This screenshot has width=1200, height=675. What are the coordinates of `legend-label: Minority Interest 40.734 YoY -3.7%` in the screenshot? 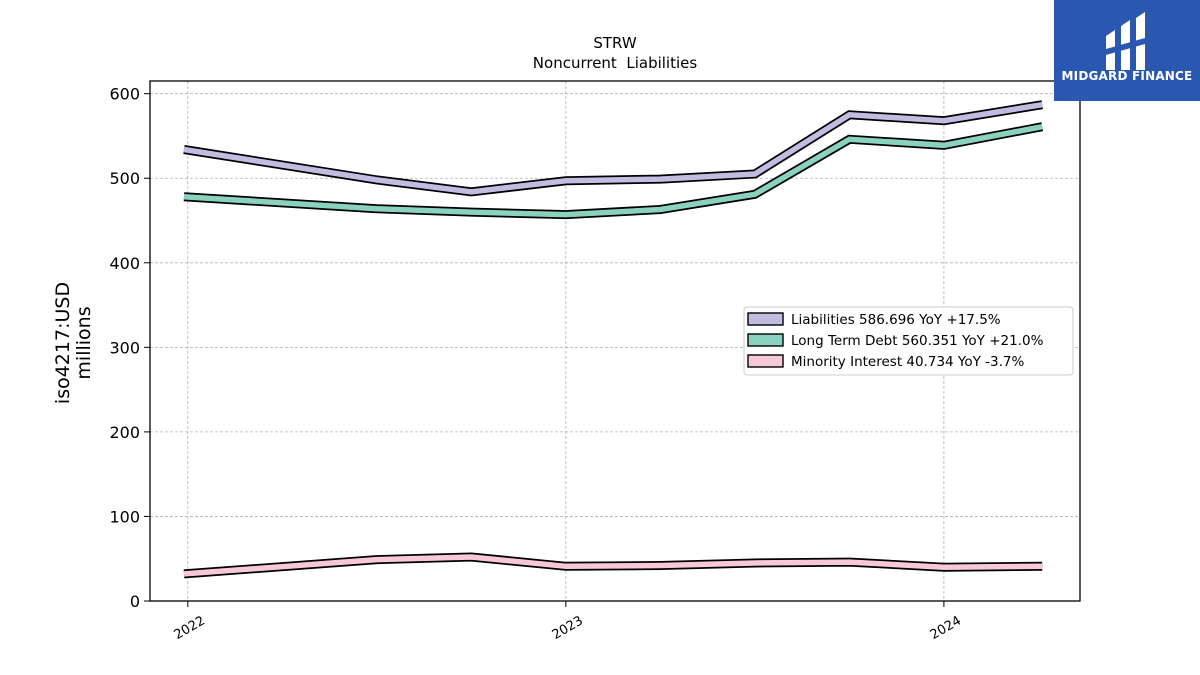 It's located at (908, 362).